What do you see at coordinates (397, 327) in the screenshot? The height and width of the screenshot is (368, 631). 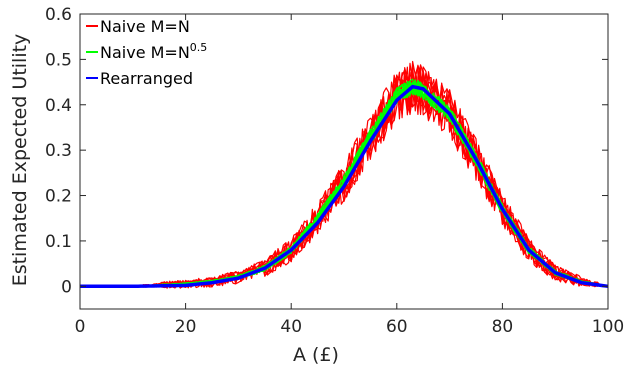 I see `x-tick-label: 60` at bounding box center [397, 327].